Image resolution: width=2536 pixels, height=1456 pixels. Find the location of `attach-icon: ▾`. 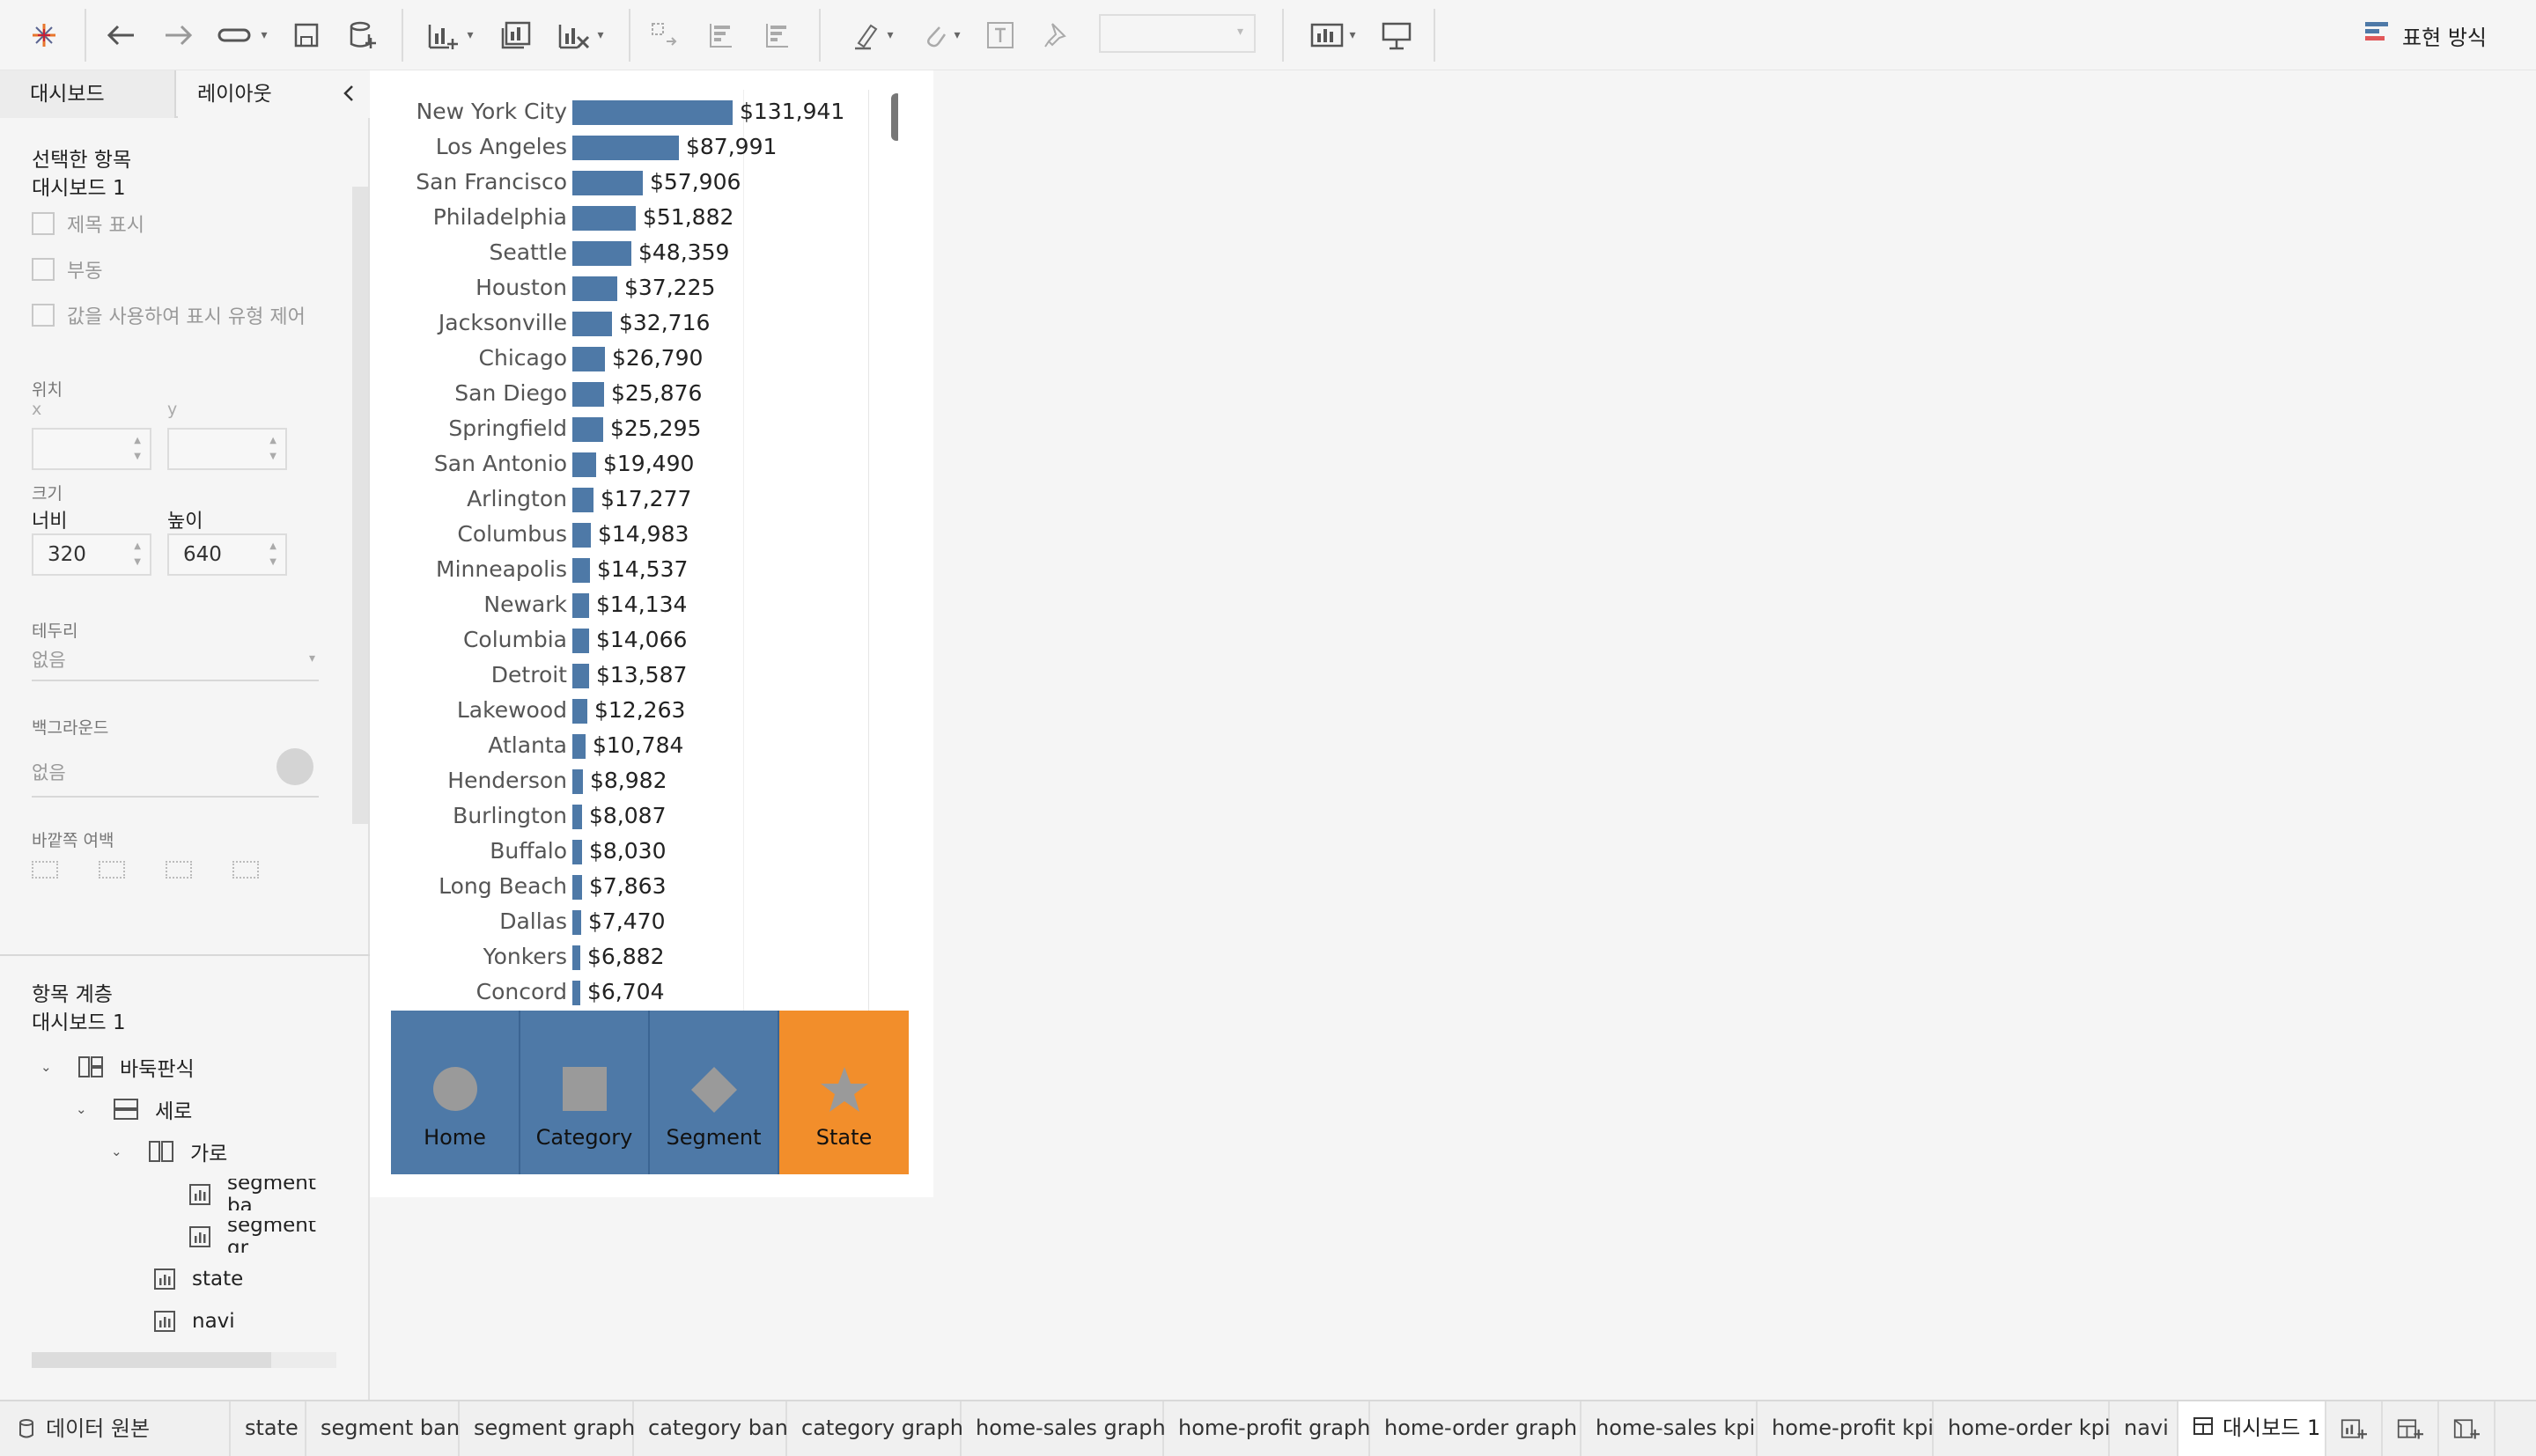

attach-icon: ▾ is located at coordinates (941, 35).